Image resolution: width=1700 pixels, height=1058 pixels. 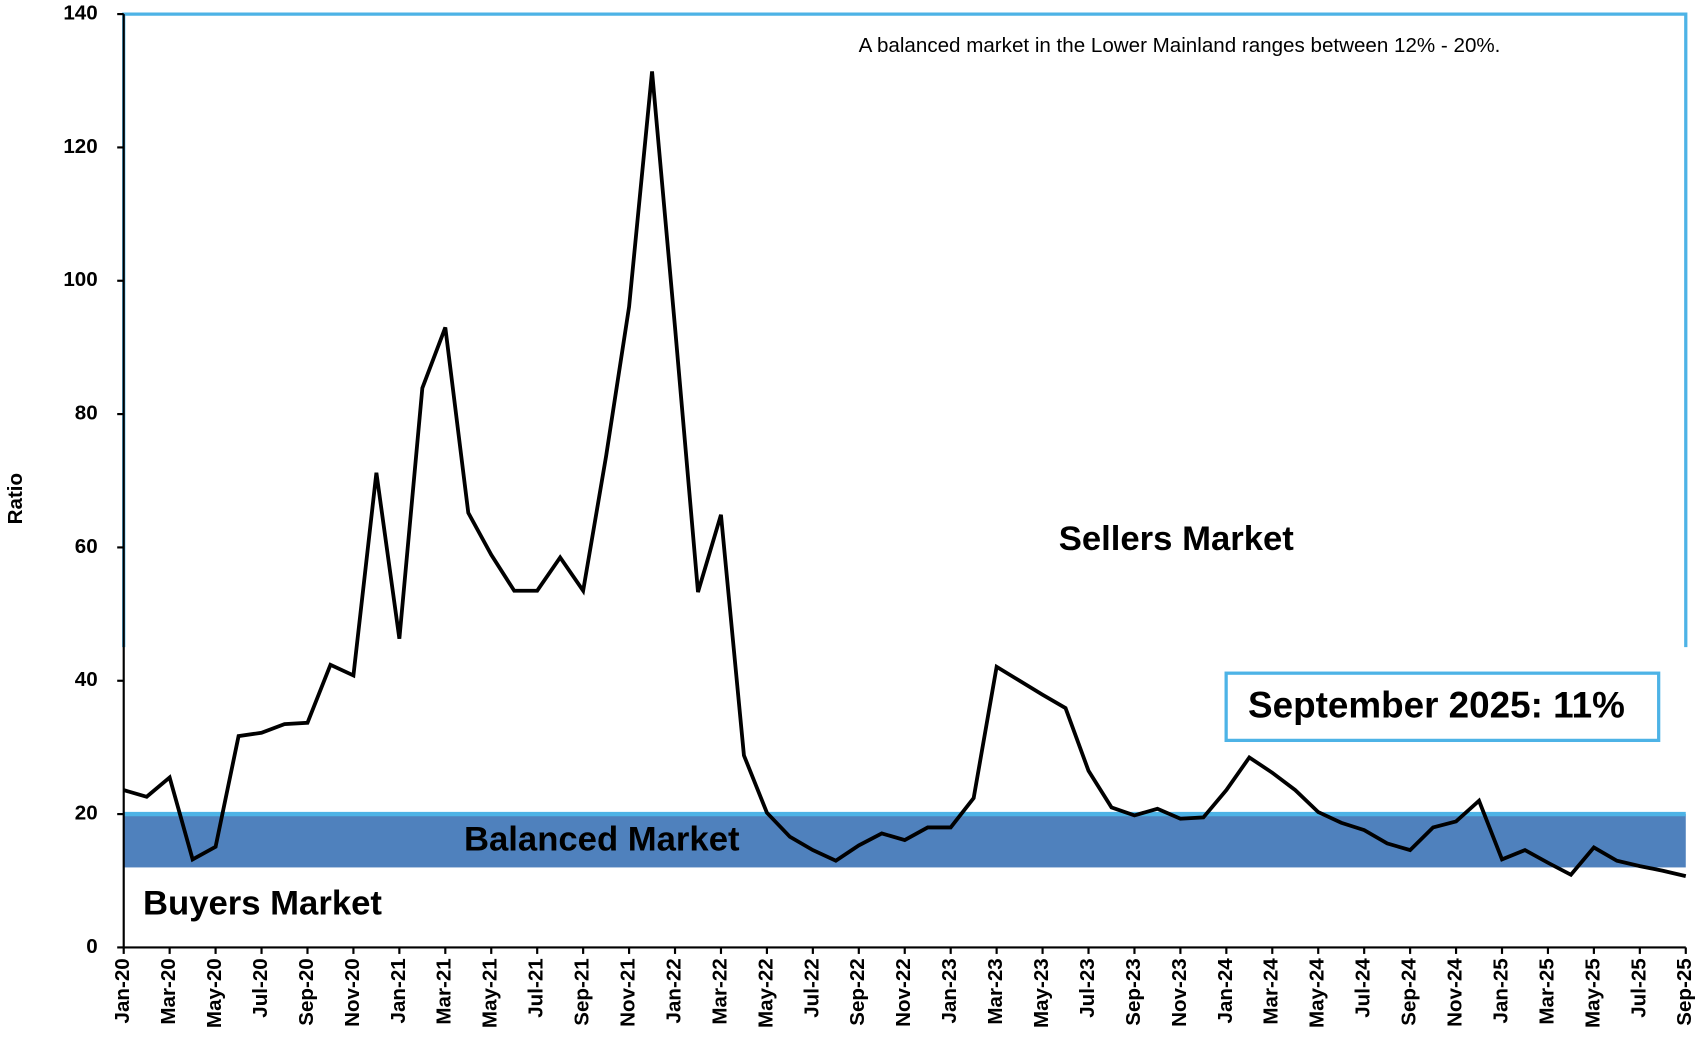 What do you see at coordinates (995, 991) in the screenshot?
I see `x-tick-label: Mar-23` at bounding box center [995, 991].